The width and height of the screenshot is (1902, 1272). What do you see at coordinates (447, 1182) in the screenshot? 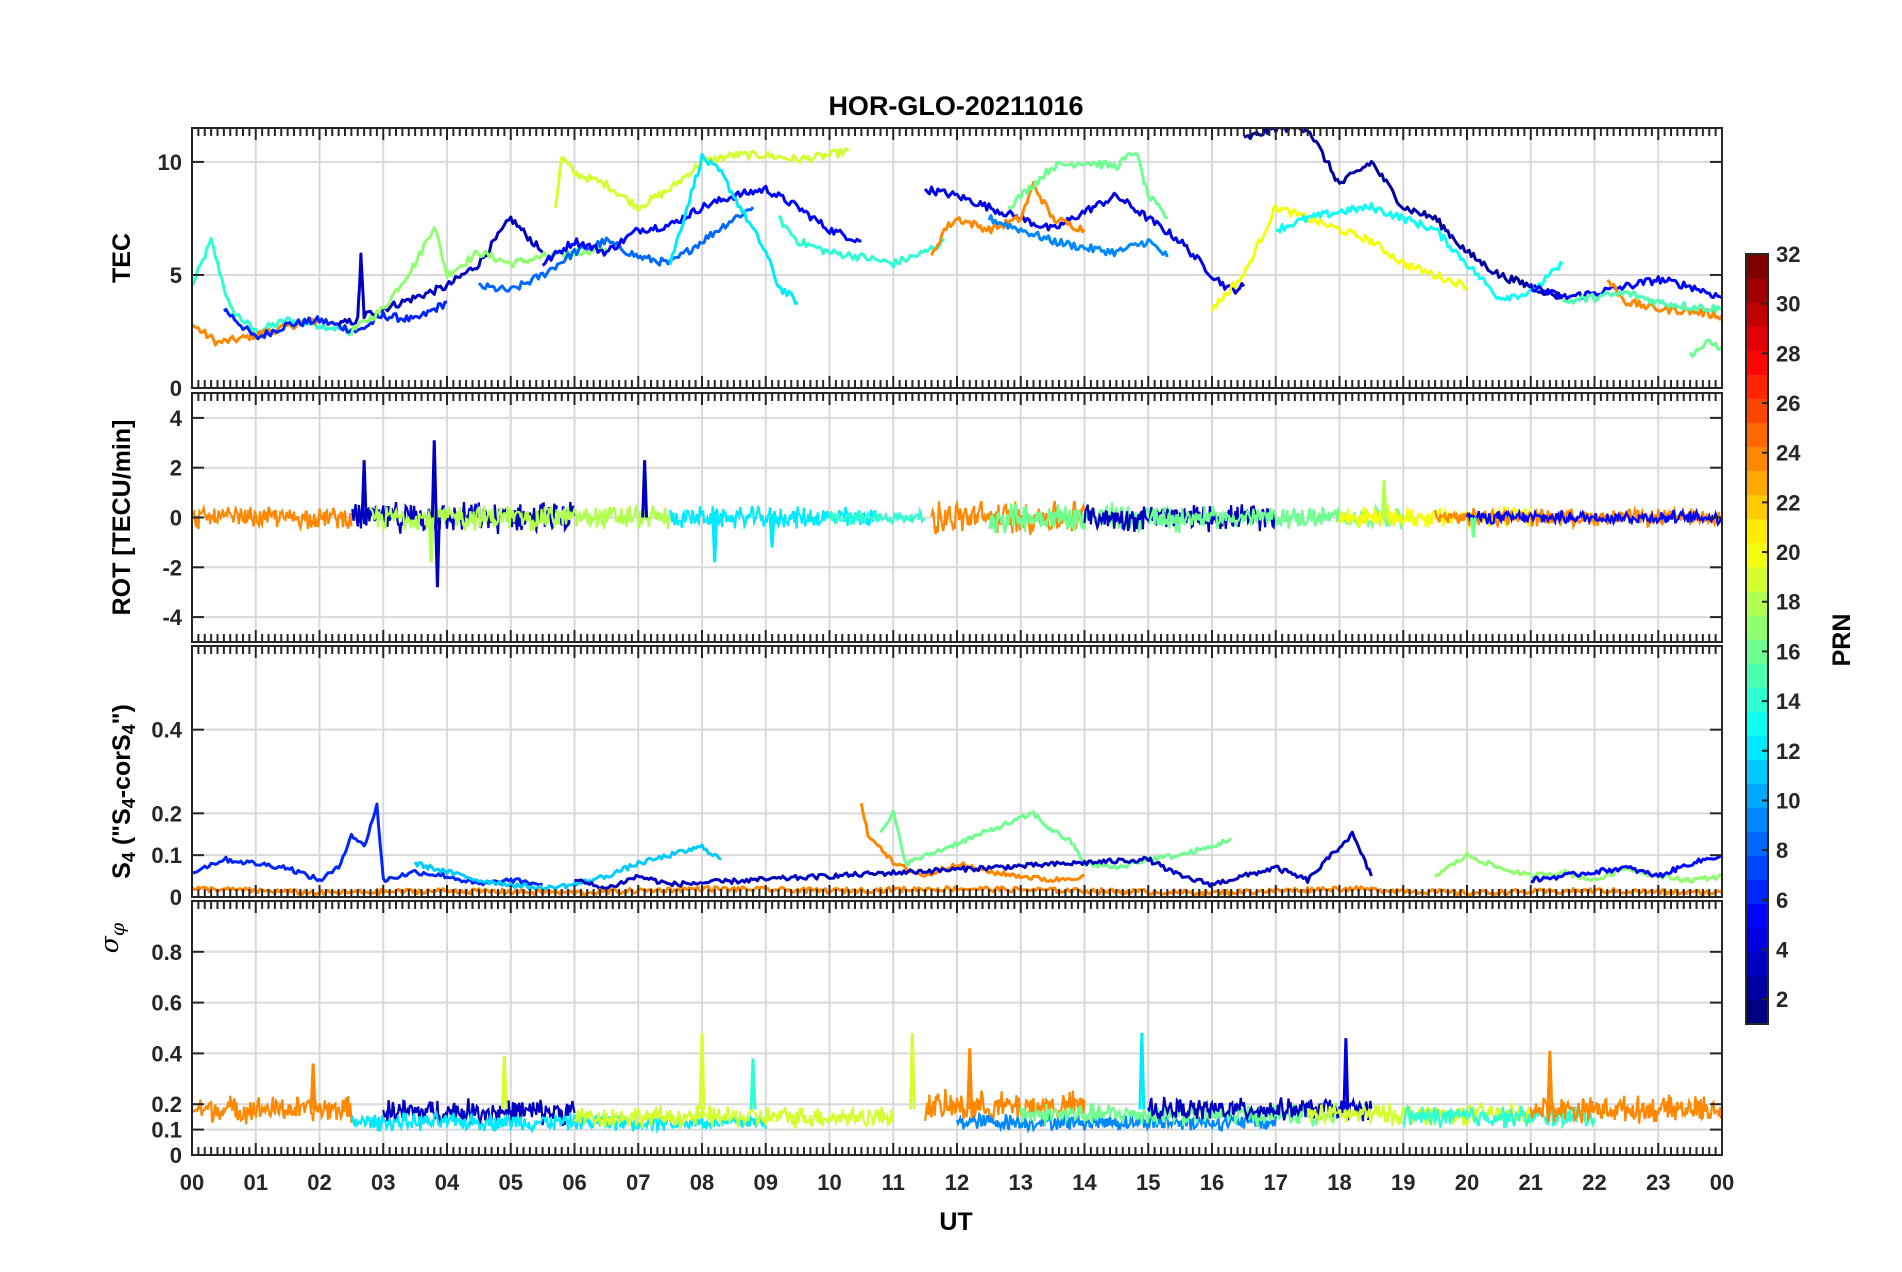
I see `x-tick-label: 04` at bounding box center [447, 1182].